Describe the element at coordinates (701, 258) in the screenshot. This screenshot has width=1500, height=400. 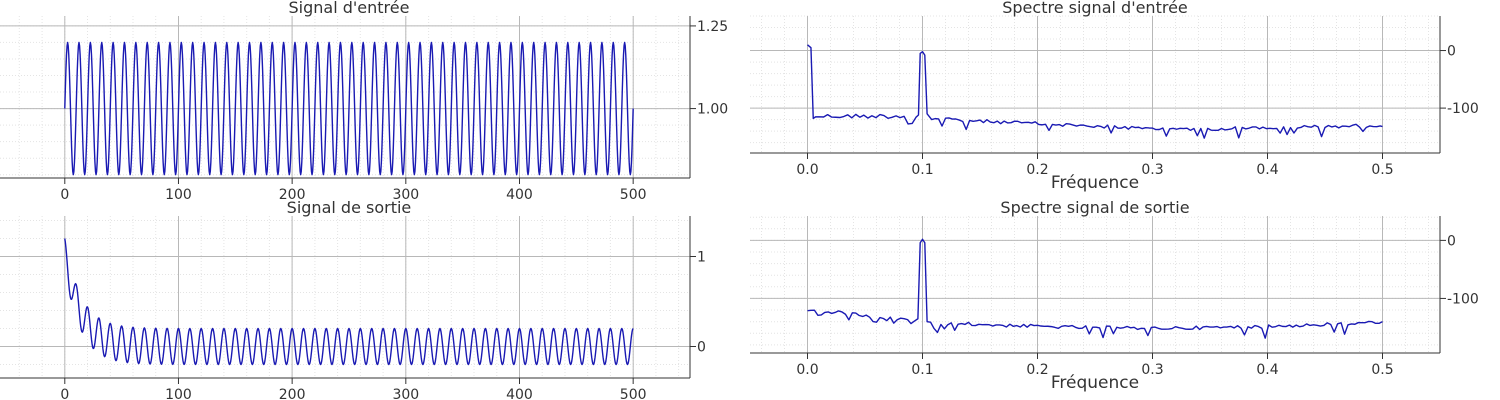
I see `y-tick-label: 1` at that location.